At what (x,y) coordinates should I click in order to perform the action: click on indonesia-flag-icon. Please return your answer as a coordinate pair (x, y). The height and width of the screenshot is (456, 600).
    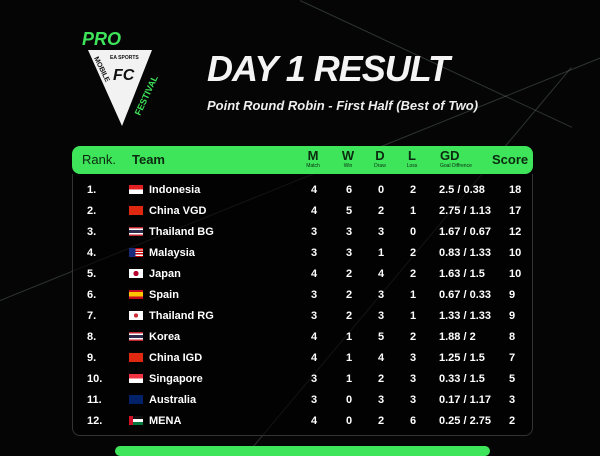
    Looking at the image, I should click on (136, 189).